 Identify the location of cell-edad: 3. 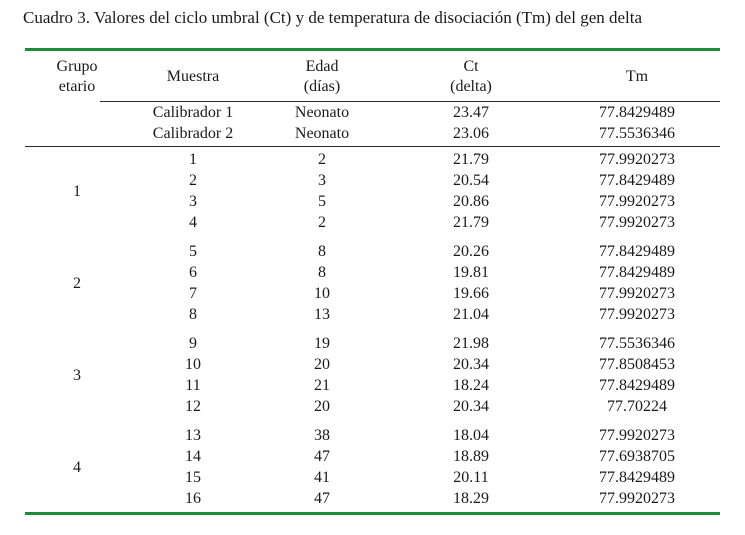
(322, 180).